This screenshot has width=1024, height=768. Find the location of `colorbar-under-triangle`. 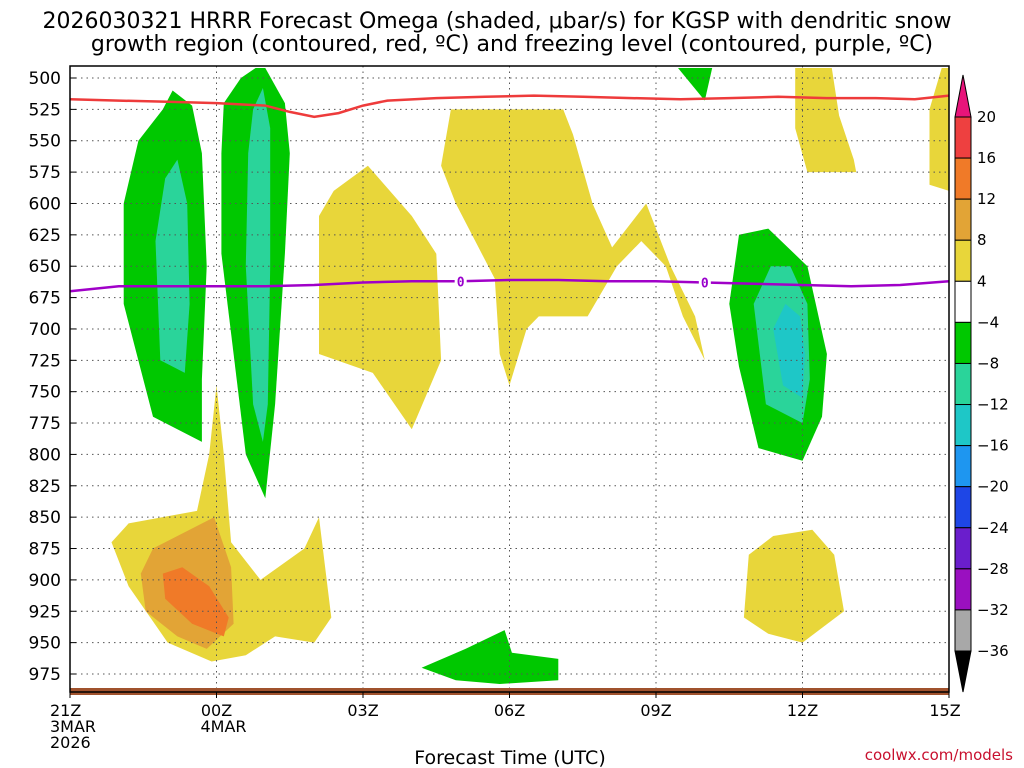

colorbar-under-triangle is located at coordinates (963, 671).